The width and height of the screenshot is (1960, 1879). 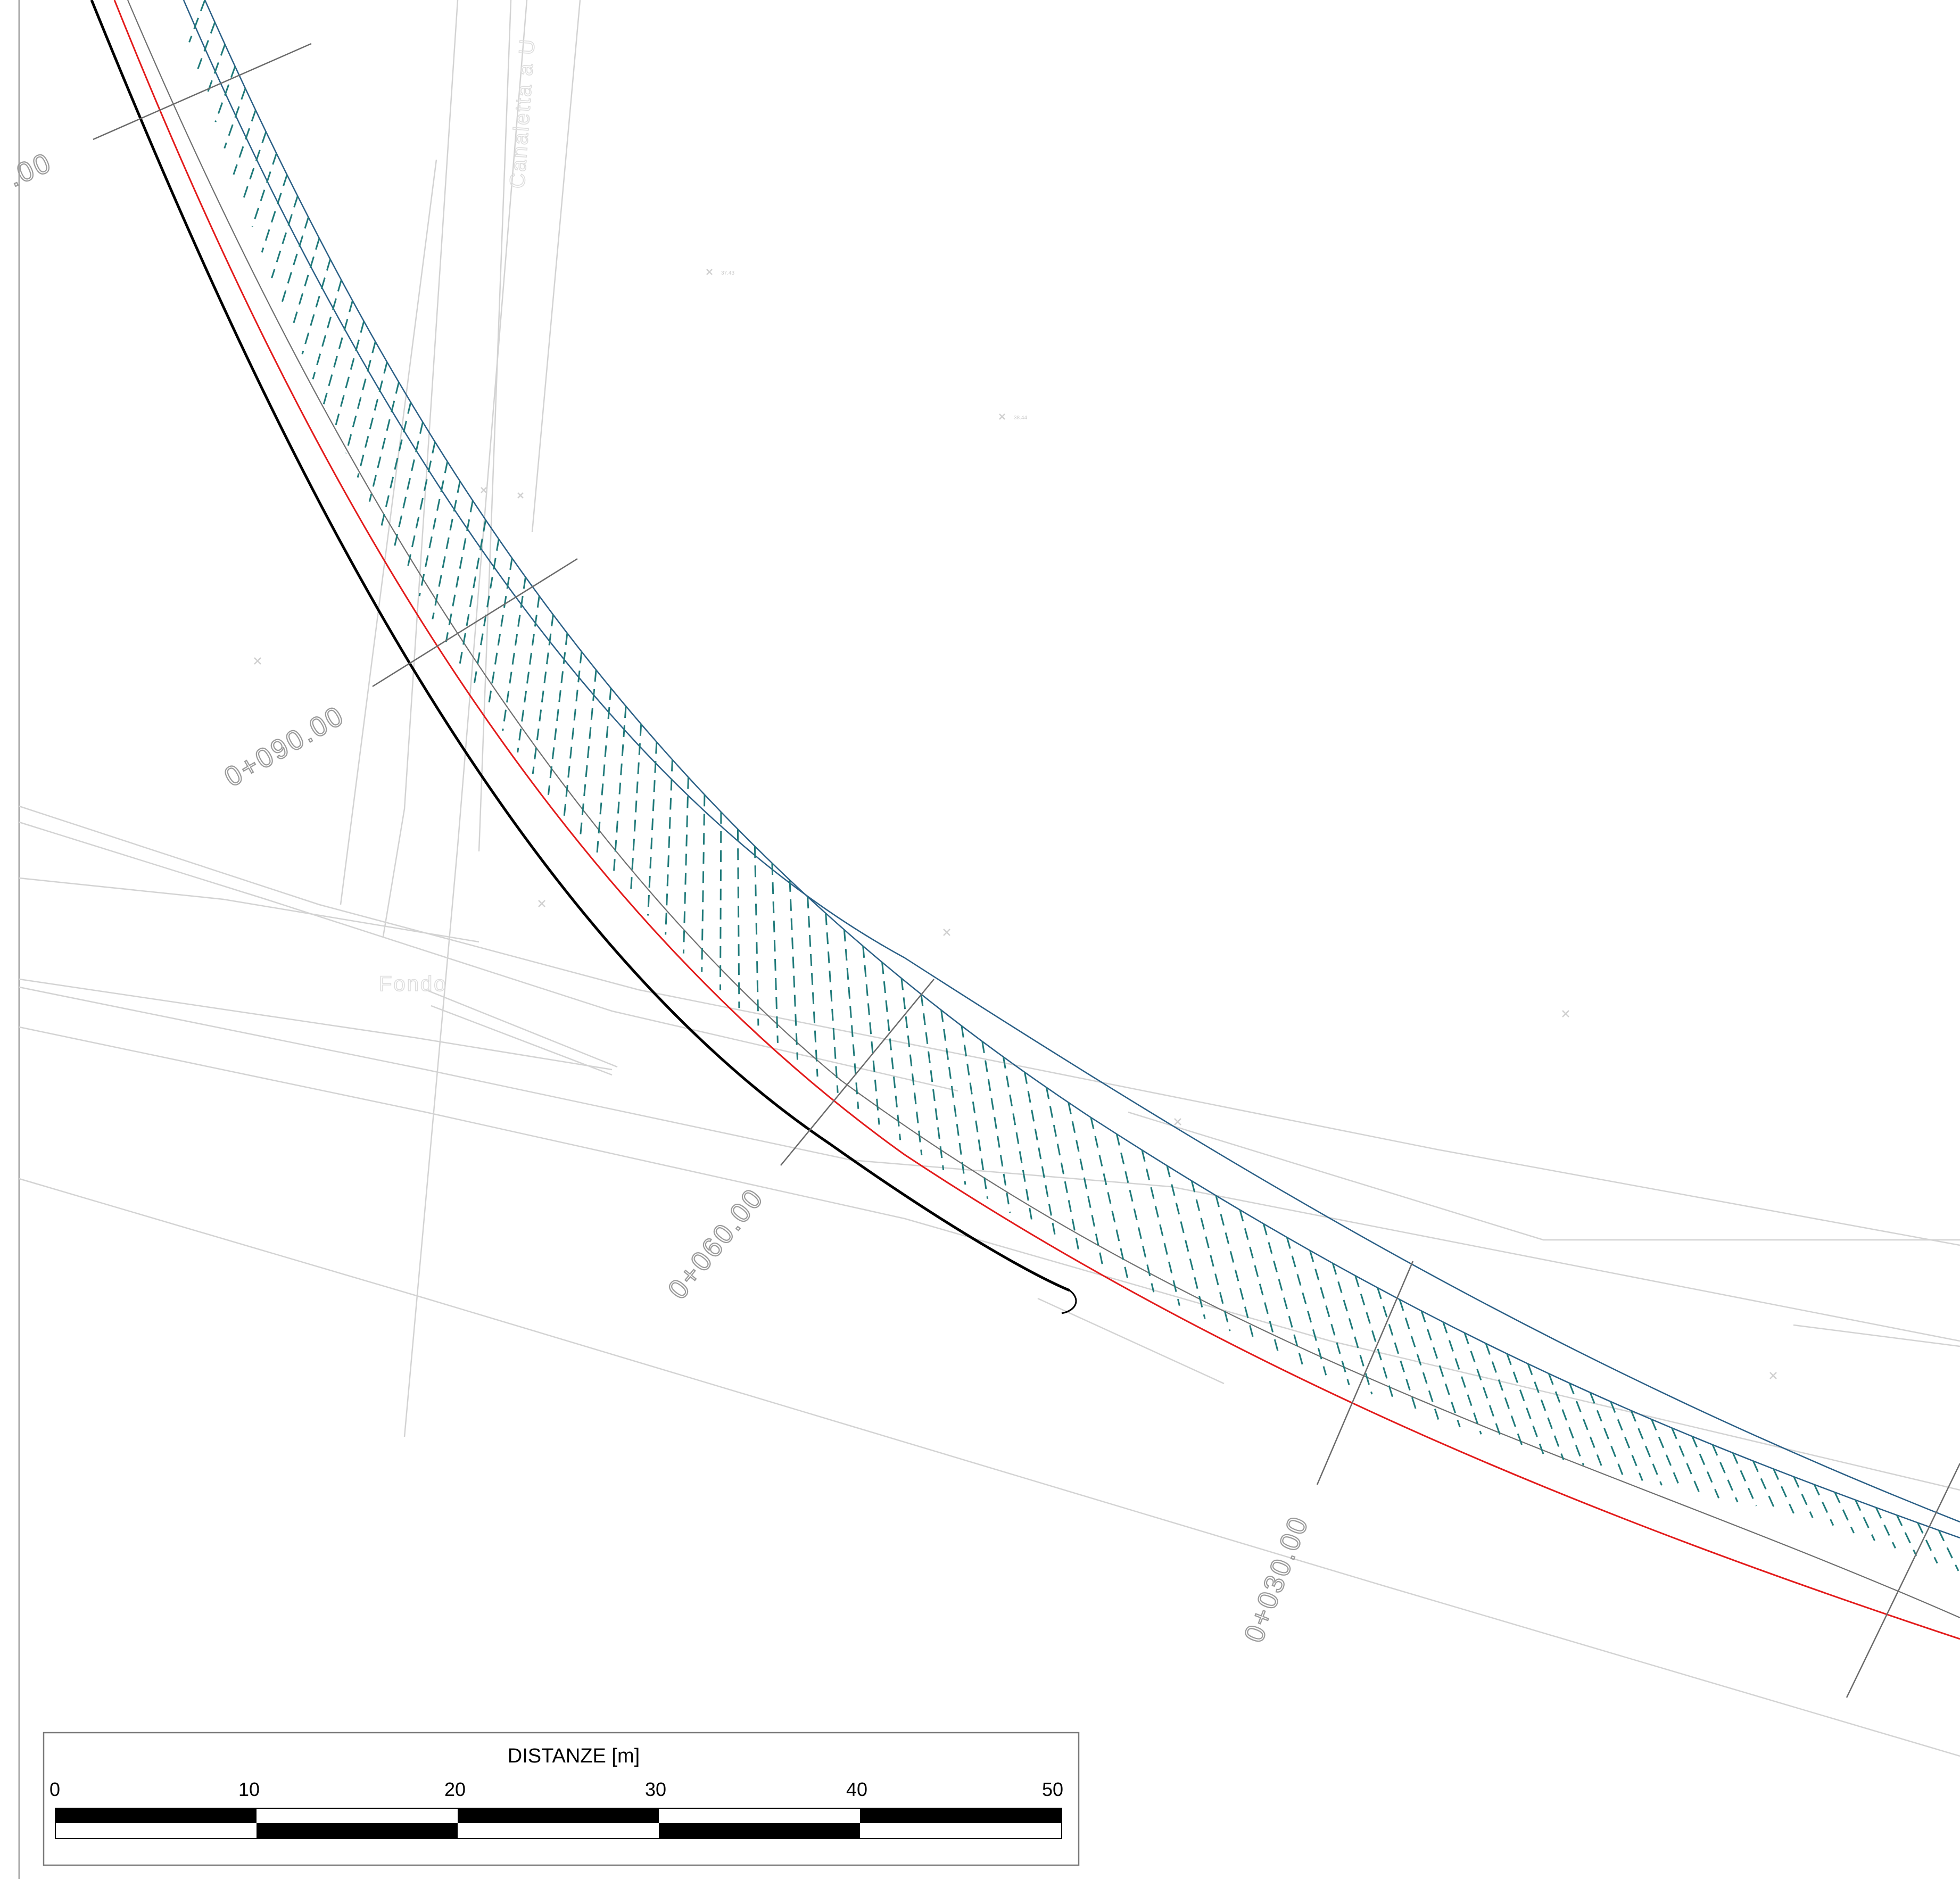 What do you see at coordinates (284, 746) in the screenshot?
I see `station-label-090: 0+090.00` at bounding box center [284, 746].